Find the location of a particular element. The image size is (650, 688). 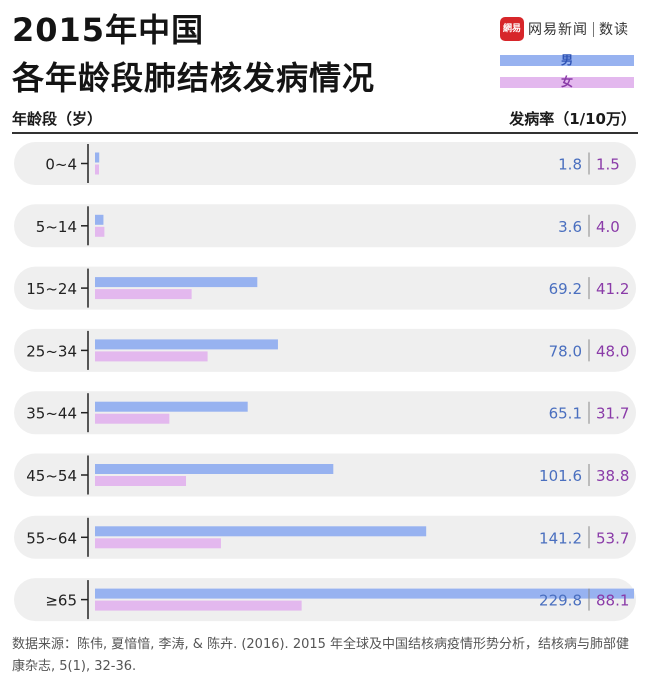

category-label: 25~34 is located at coordinates (51, 351).